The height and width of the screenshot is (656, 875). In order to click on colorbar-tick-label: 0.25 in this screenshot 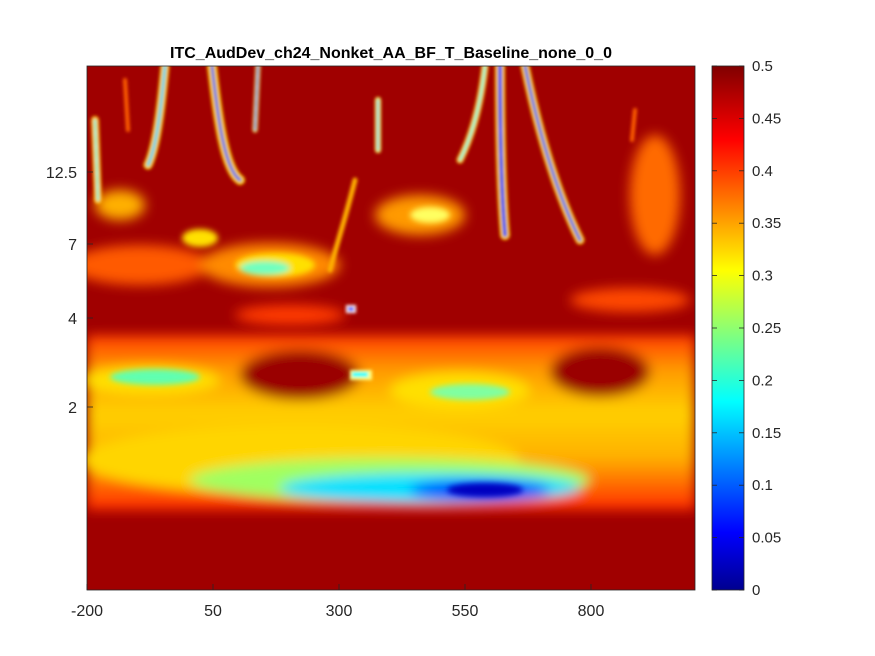, I will do `click(766, 328)`.